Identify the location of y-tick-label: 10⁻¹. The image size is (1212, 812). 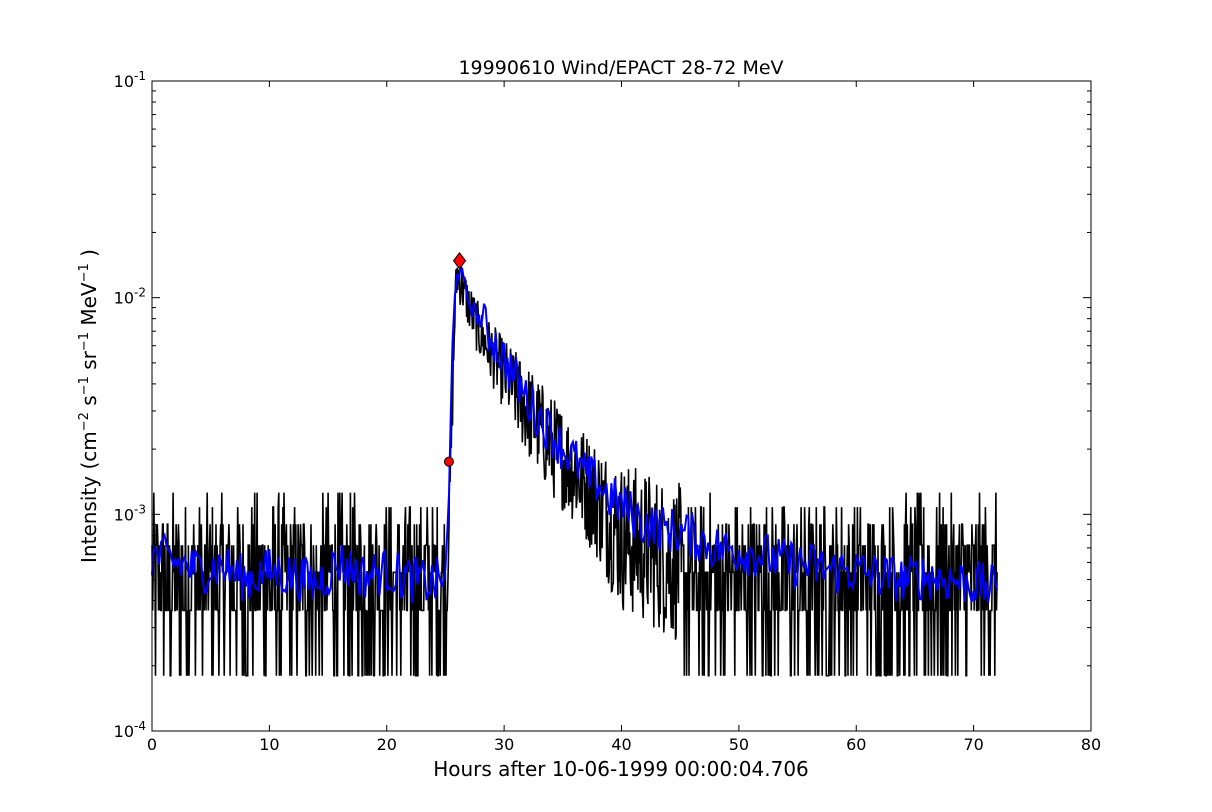
(130, 80).